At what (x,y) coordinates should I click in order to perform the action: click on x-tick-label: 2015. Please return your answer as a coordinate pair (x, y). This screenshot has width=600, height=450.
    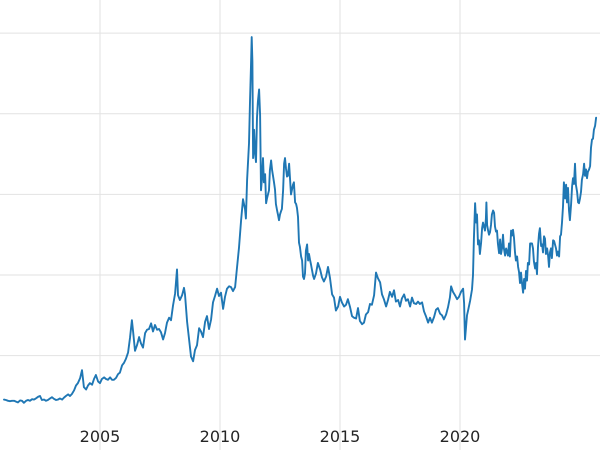
    Looking at the image, I should click on (340, 436).